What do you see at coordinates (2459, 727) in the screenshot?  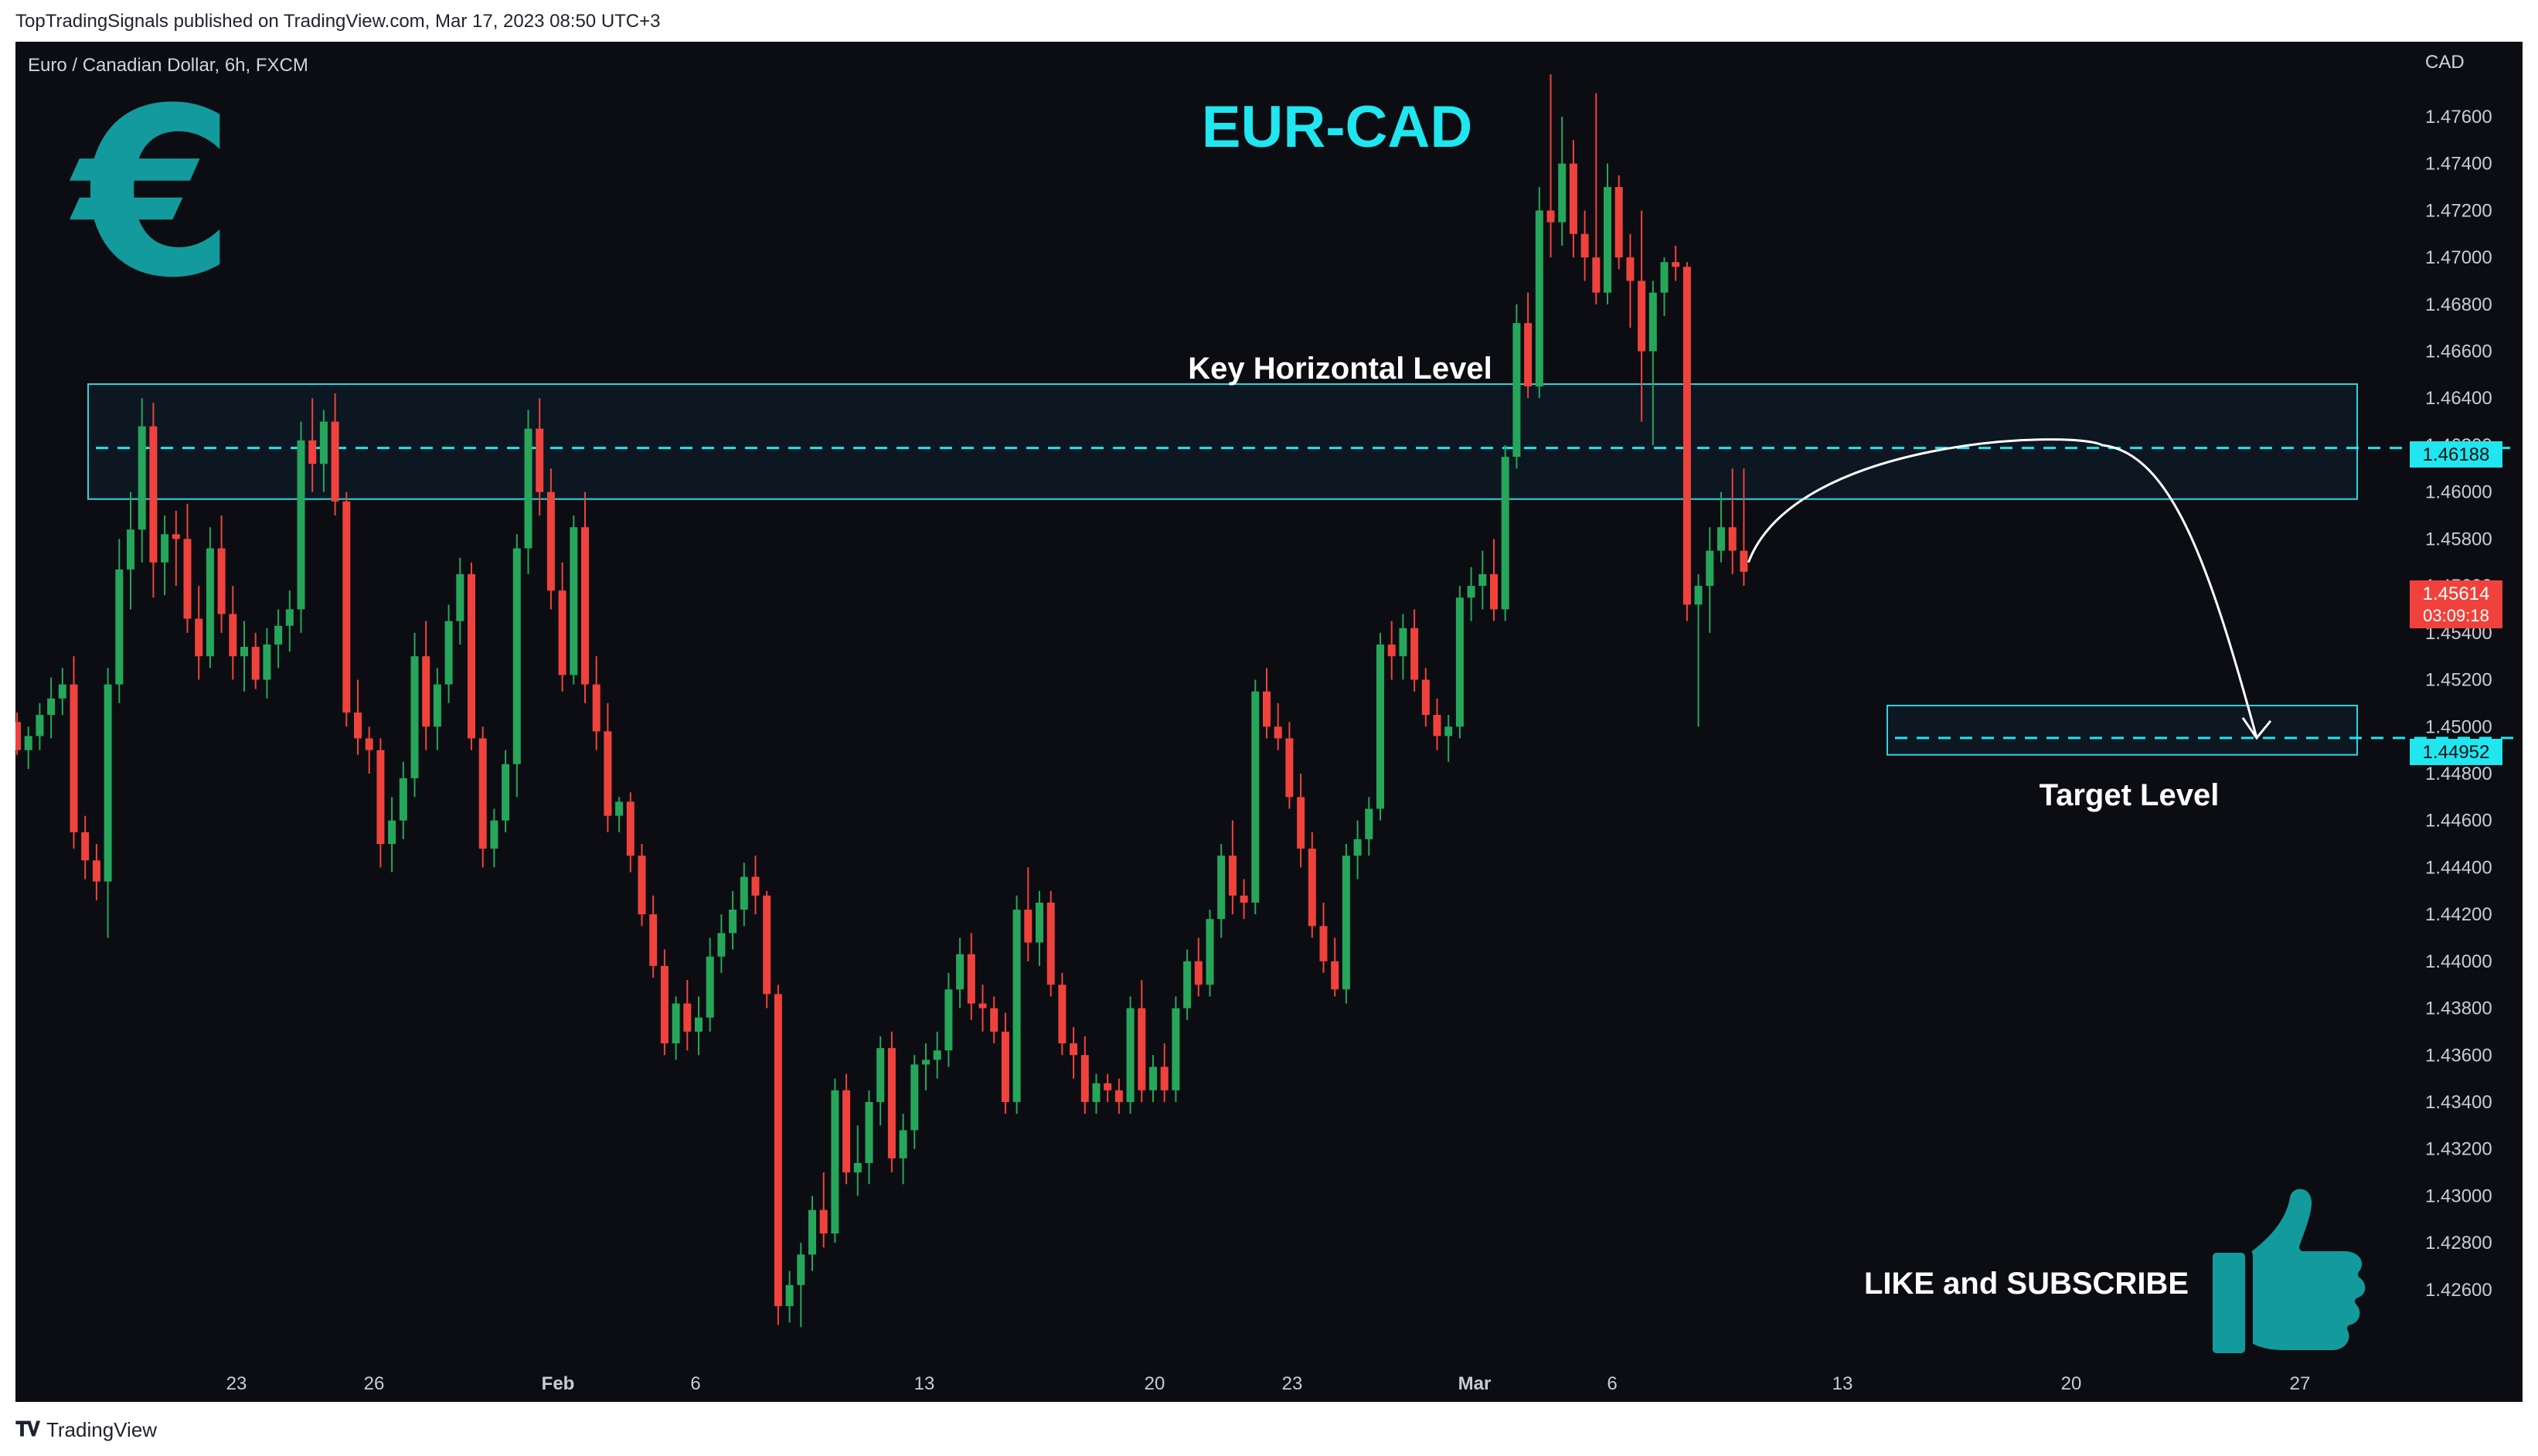 I see `y-tick-label: 1.45000` at bounding box center [2459, 727].